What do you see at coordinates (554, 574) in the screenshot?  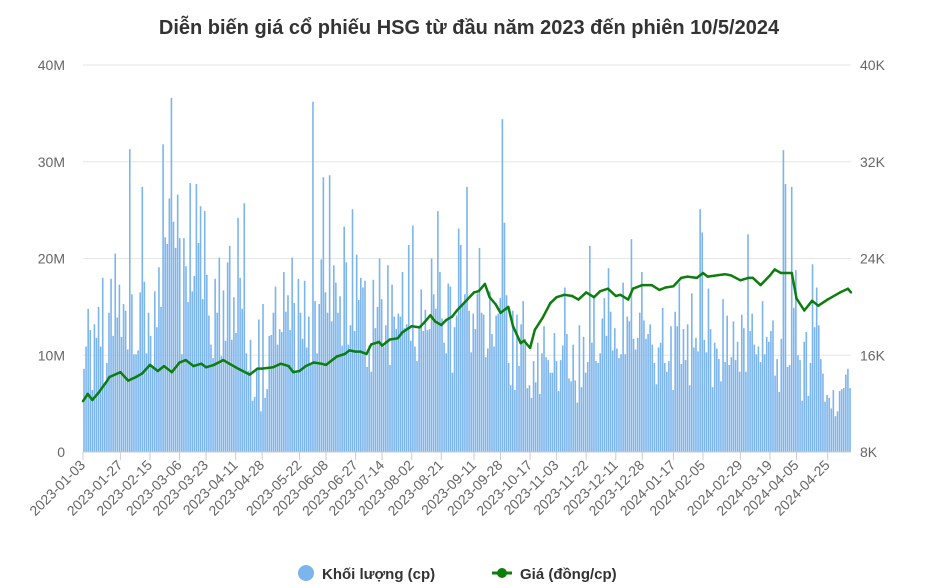 I see `legend-item-price: Giá (đồng/cp)` at bounding box center [554, 574].